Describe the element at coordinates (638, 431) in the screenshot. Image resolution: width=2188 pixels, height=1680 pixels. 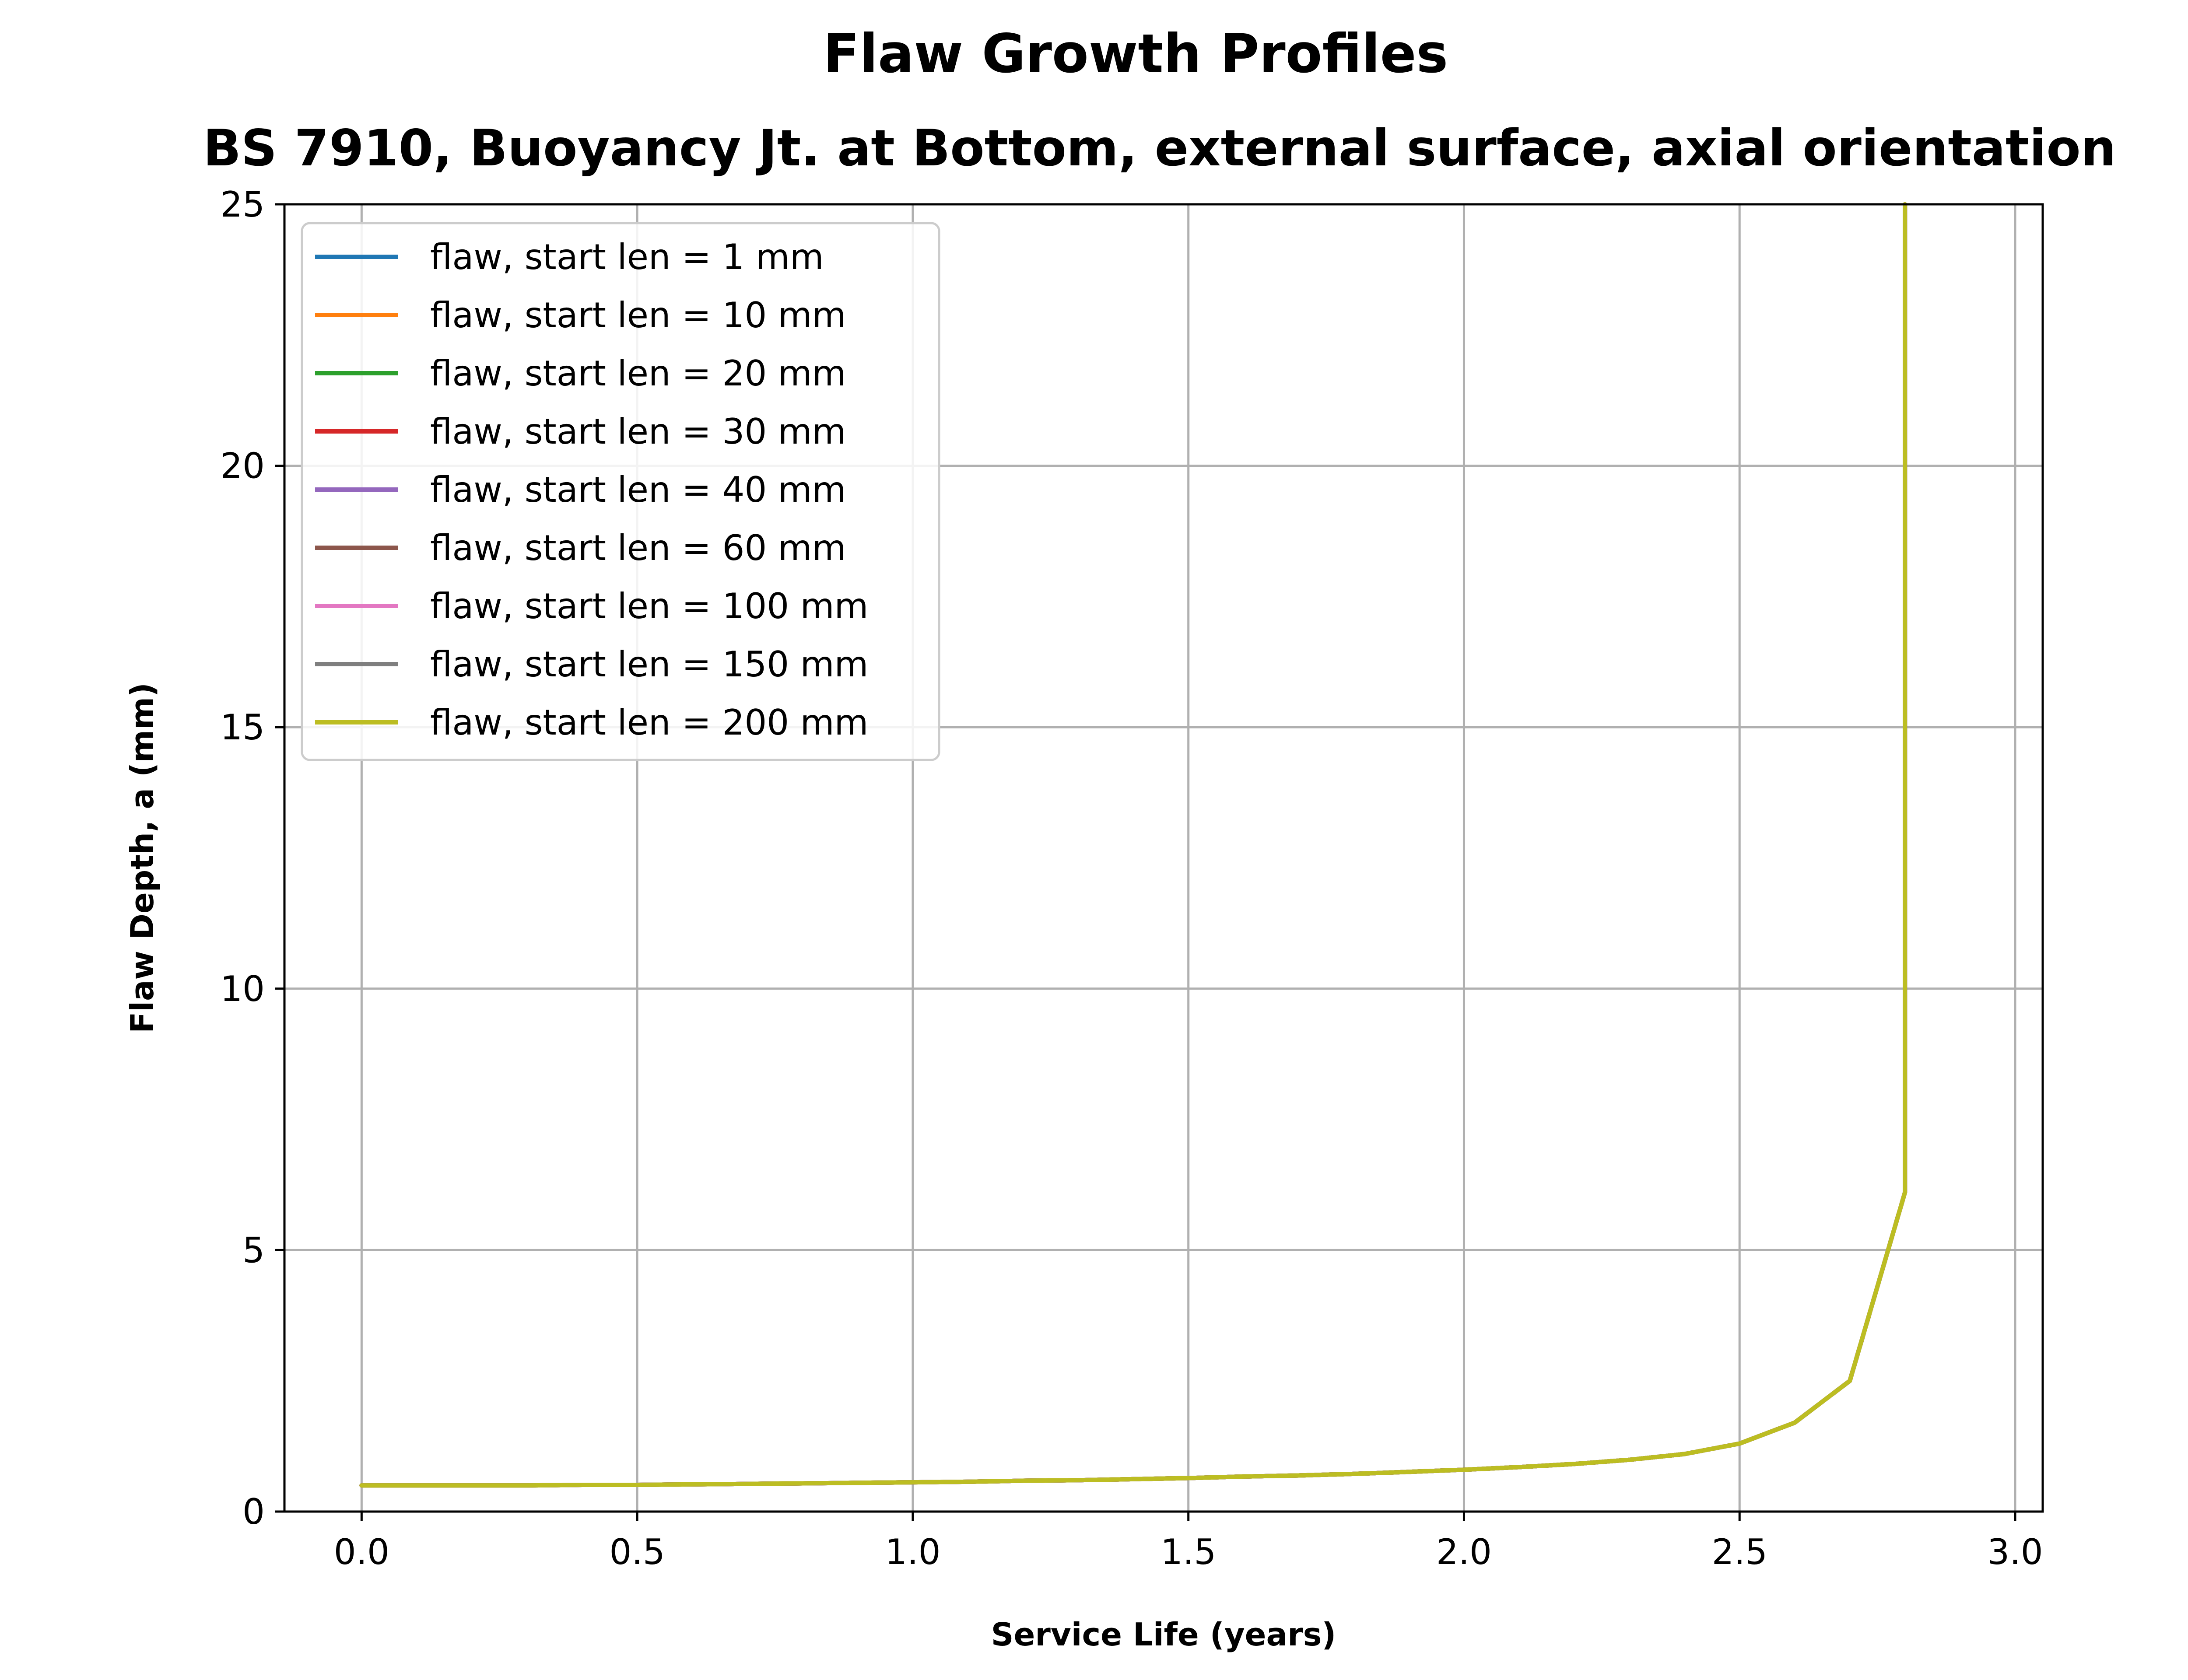
I see `legend-entry: flaw, start len = 30 mm` at that location.